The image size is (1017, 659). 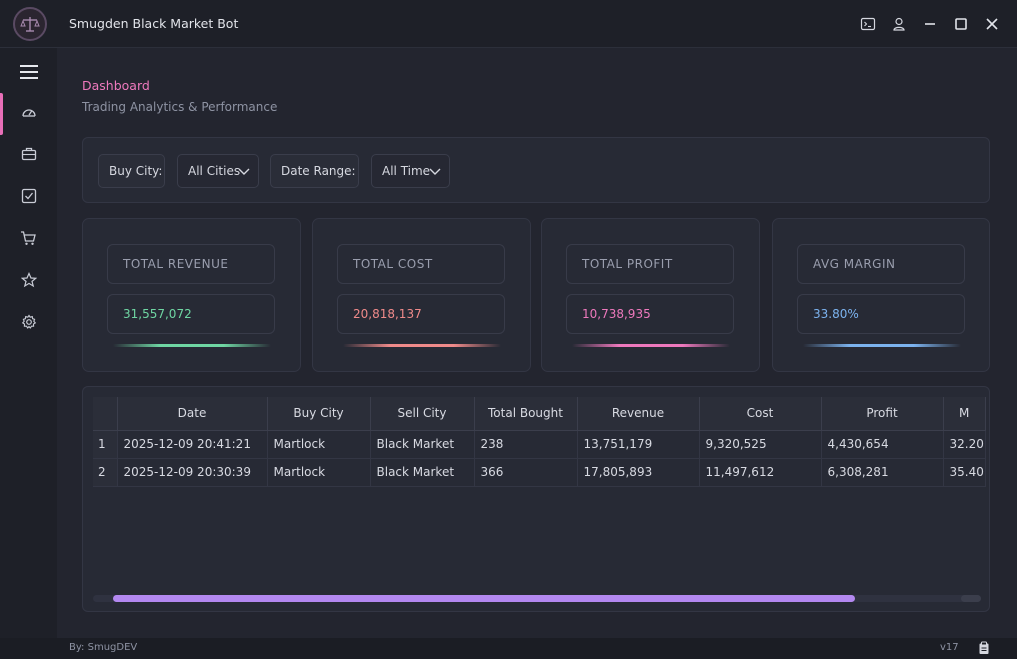 I want to click on user-icon, so click(x=899, y=24).